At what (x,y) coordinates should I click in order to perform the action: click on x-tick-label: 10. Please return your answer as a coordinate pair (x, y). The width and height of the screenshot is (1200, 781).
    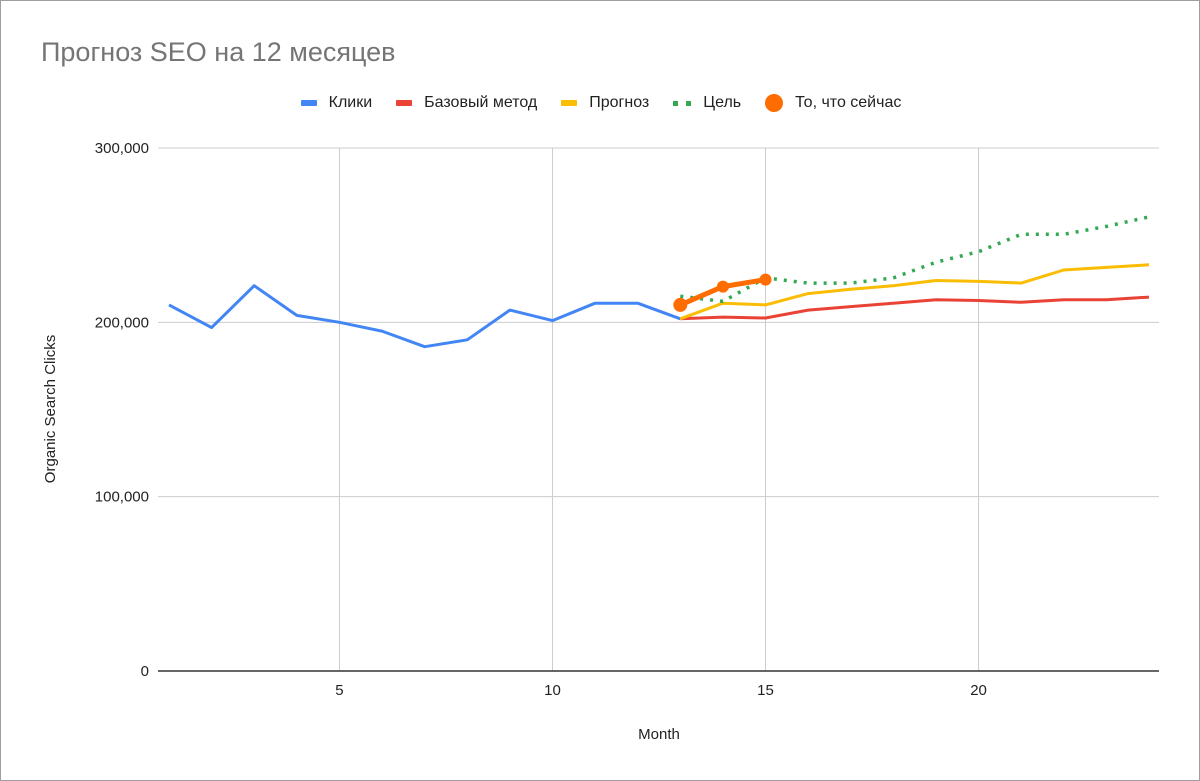
    Looking at the image, I should click on (552, 690).